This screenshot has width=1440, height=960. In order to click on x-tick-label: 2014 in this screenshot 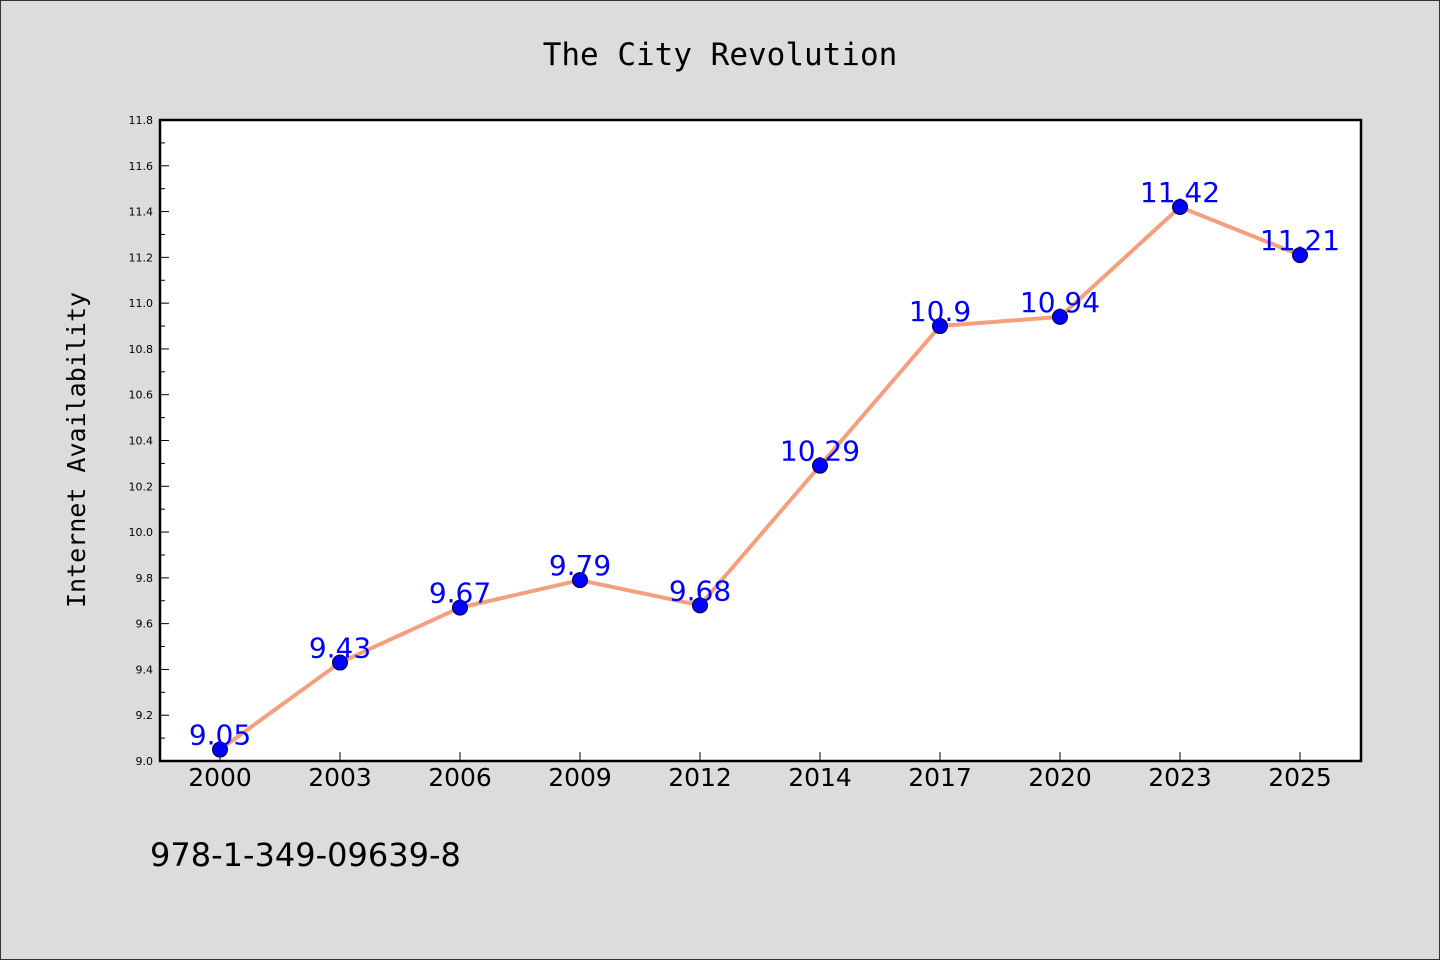, I will do `click(820, 777)`.